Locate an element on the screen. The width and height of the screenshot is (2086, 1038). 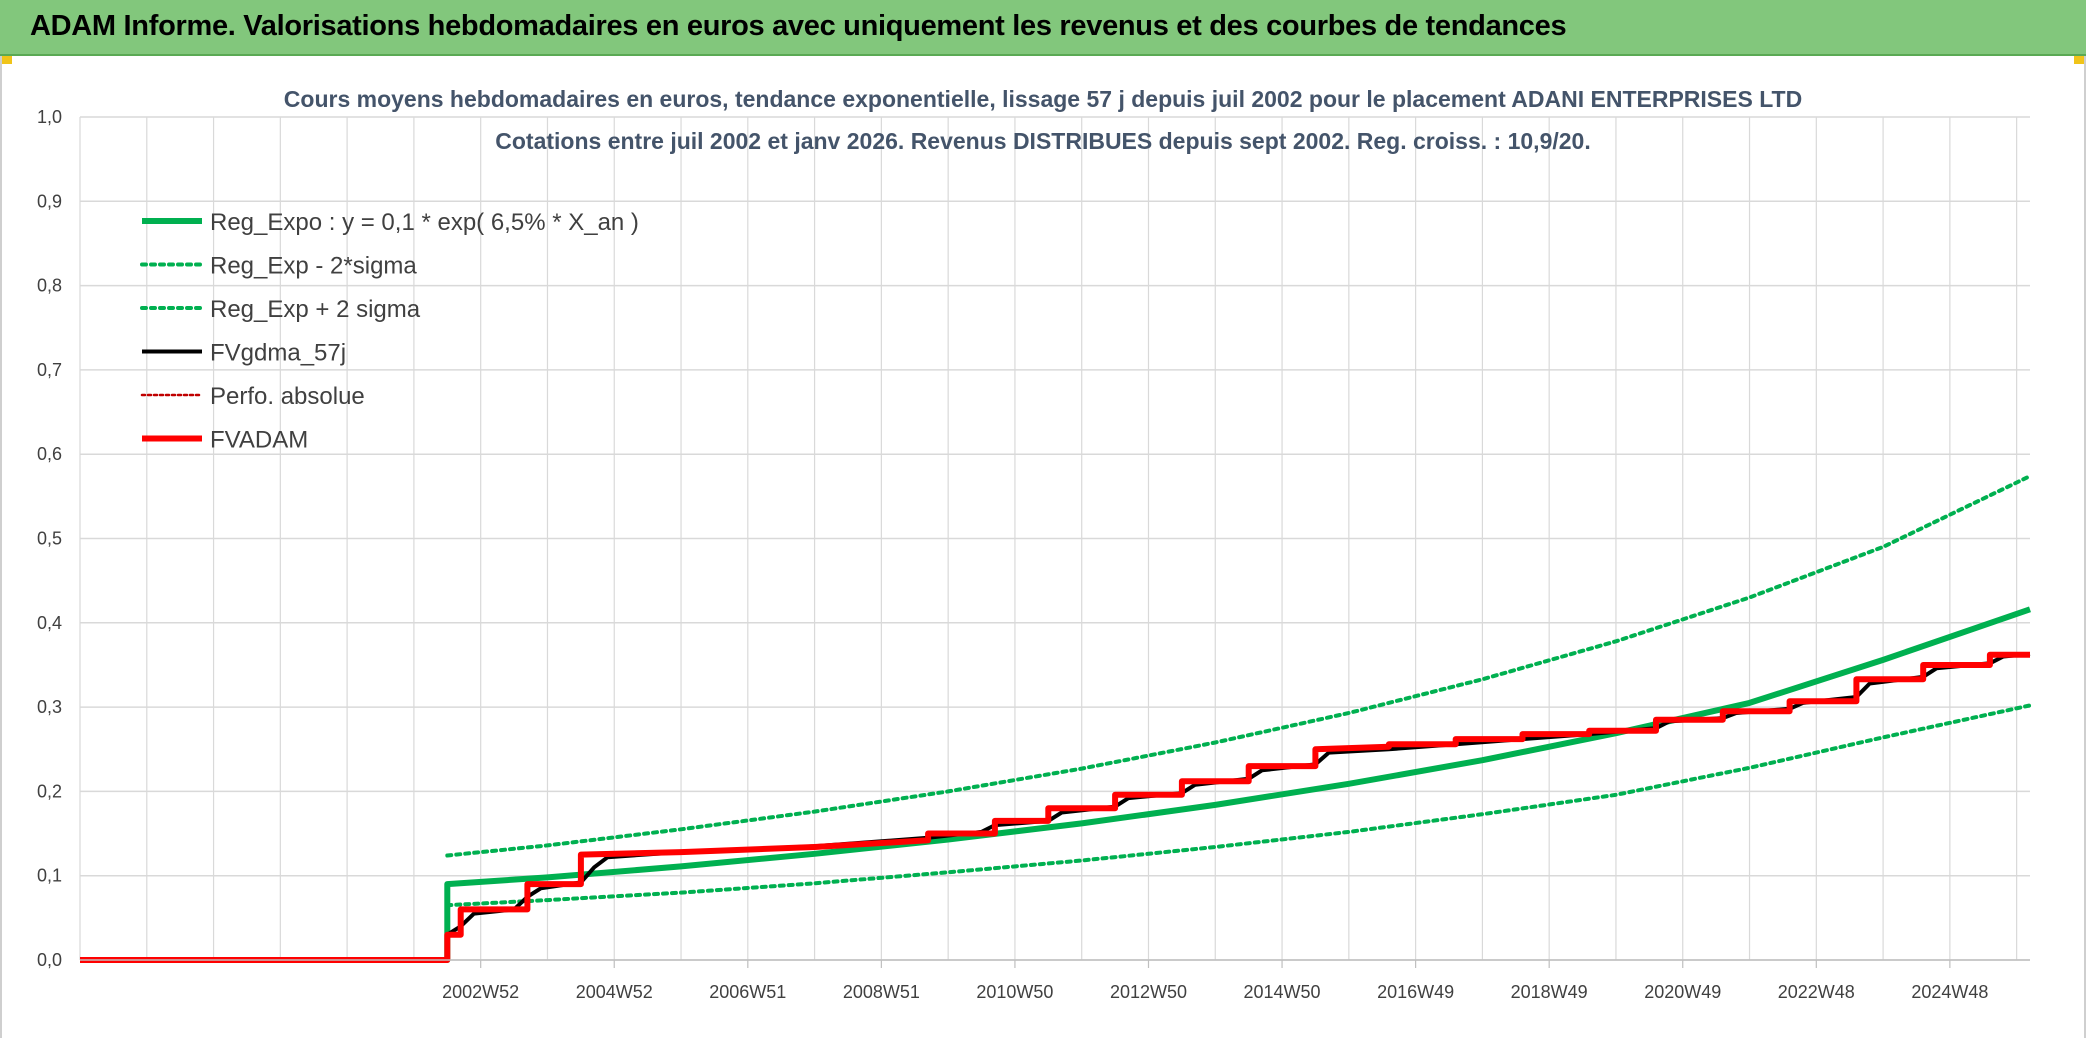
y-tick-label: 0,4 is located at coordinates (49, 623).